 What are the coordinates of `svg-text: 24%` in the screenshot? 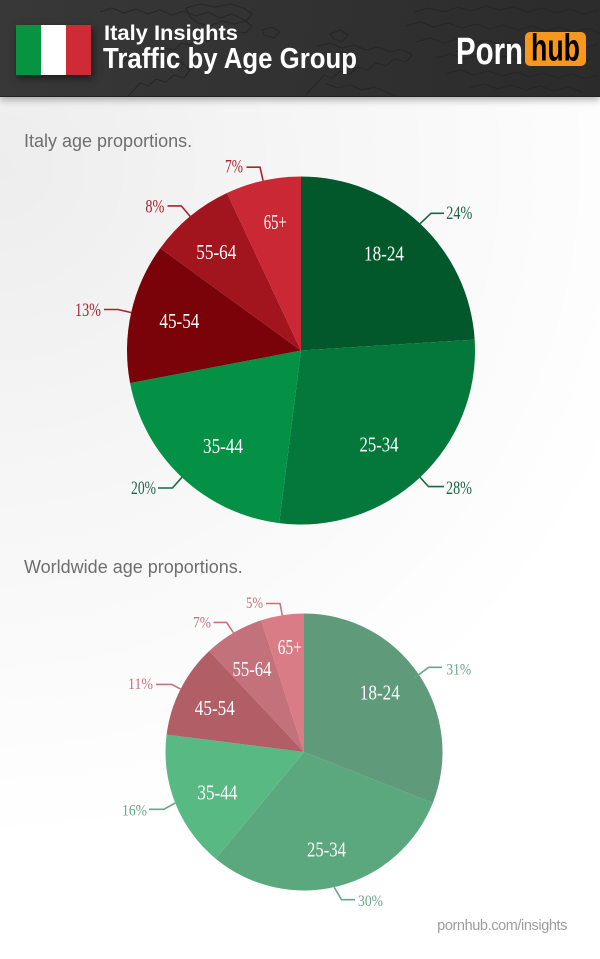 It's located at (459, 213).